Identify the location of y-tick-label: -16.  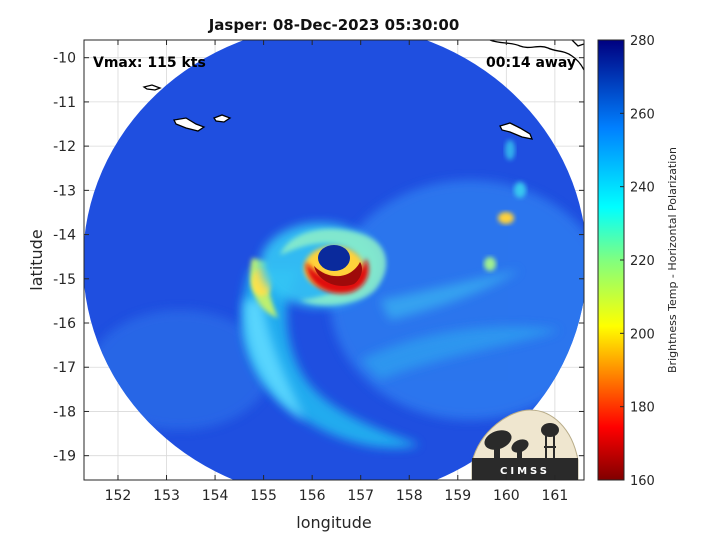
(64, 324).